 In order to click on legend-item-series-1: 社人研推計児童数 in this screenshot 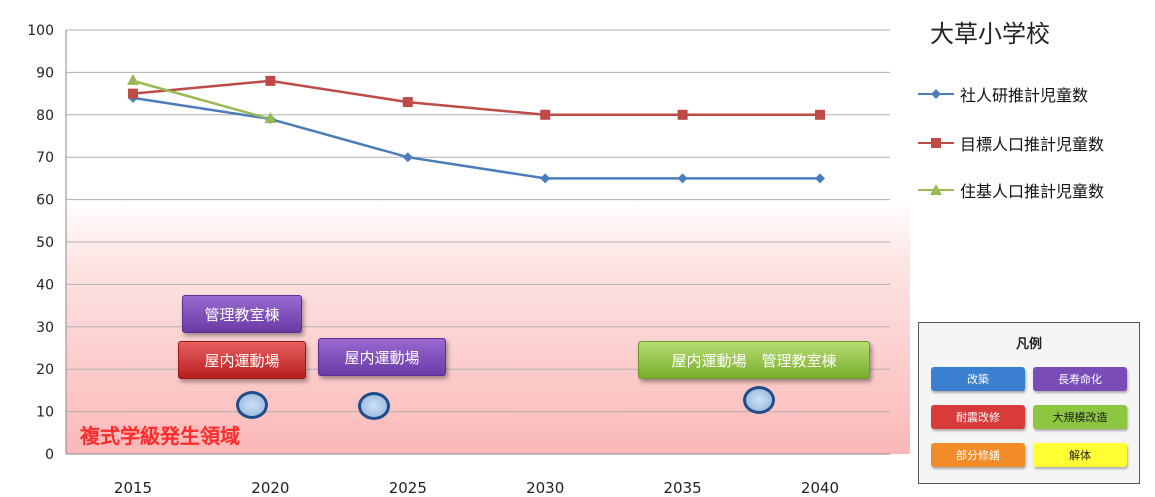, I will do `click(1003, 94)`.